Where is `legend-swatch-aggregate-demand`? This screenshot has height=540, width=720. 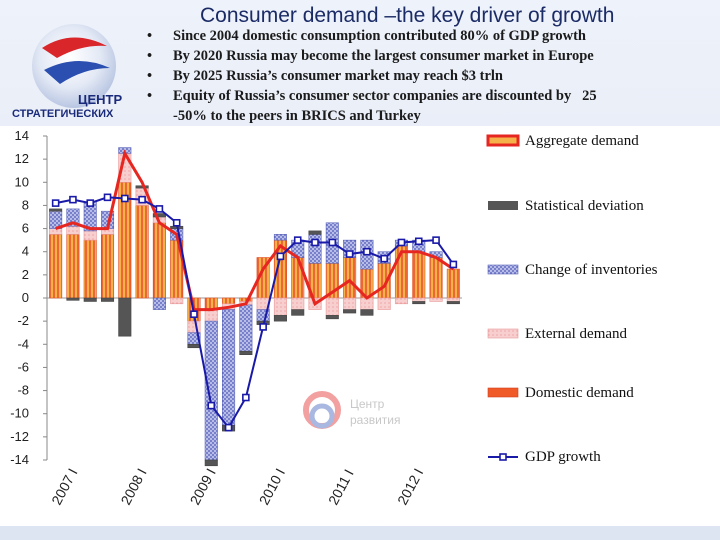 legend-swatch-aggregate-demand is located at coordinates (503, 140).